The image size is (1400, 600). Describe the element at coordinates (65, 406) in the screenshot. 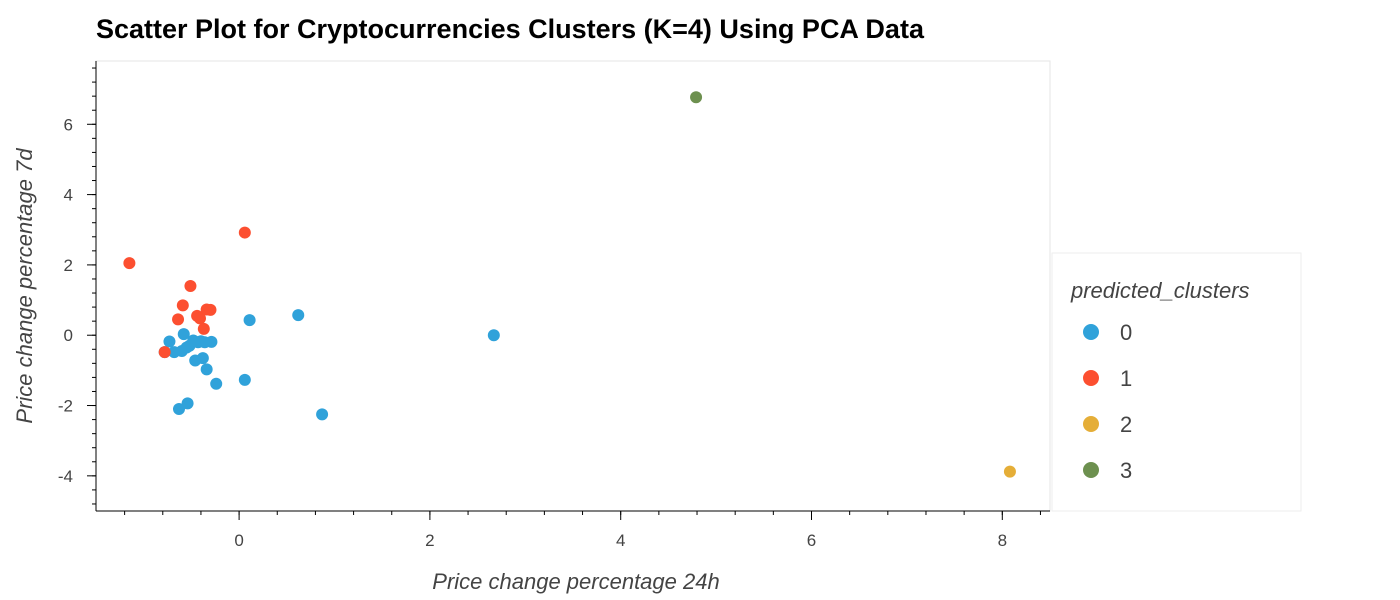

I see `y-tick-label: -2` at that location.